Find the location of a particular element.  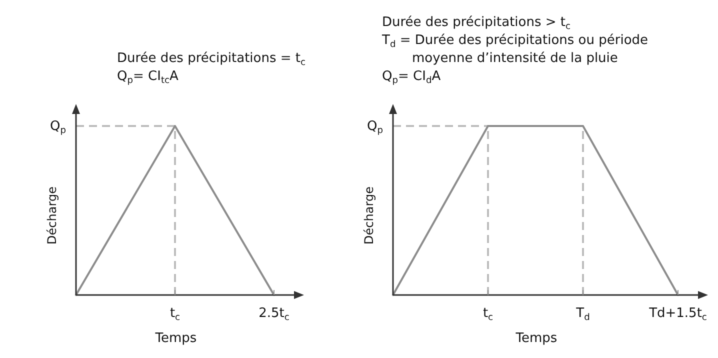

text: Q$_{p}$= CI$_{d}$A is located at coordinates (411, 77).